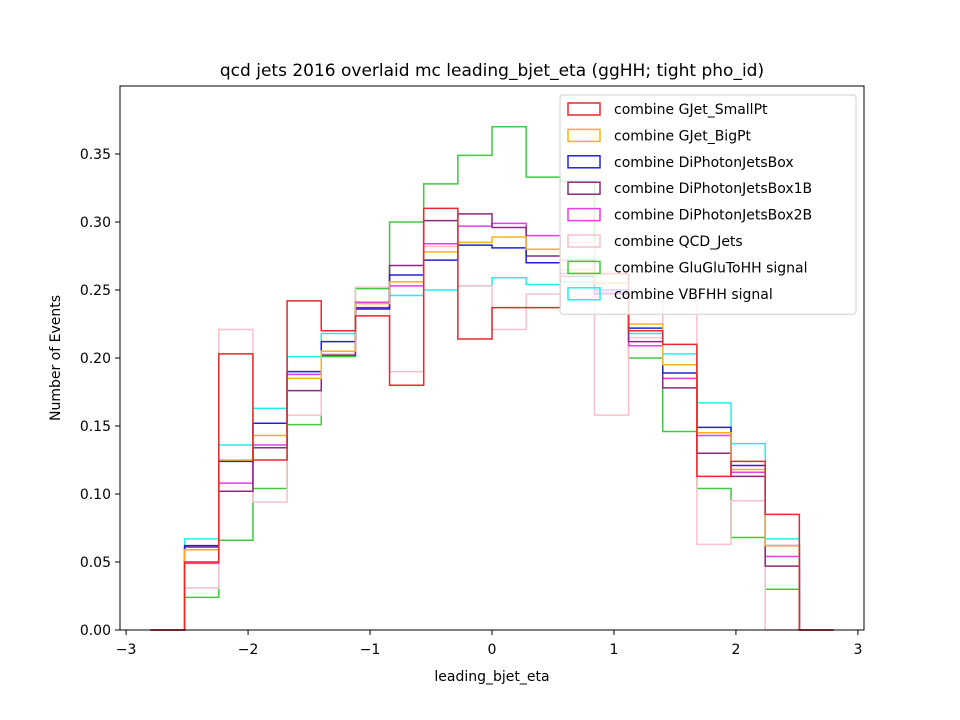 Image resolution: width=960 pixels, height=720 pixels. What do you see at coordinates (95, 427) in the screenshot?
I see `y-tick-label: 0.15` at bounding box center [95, 427].